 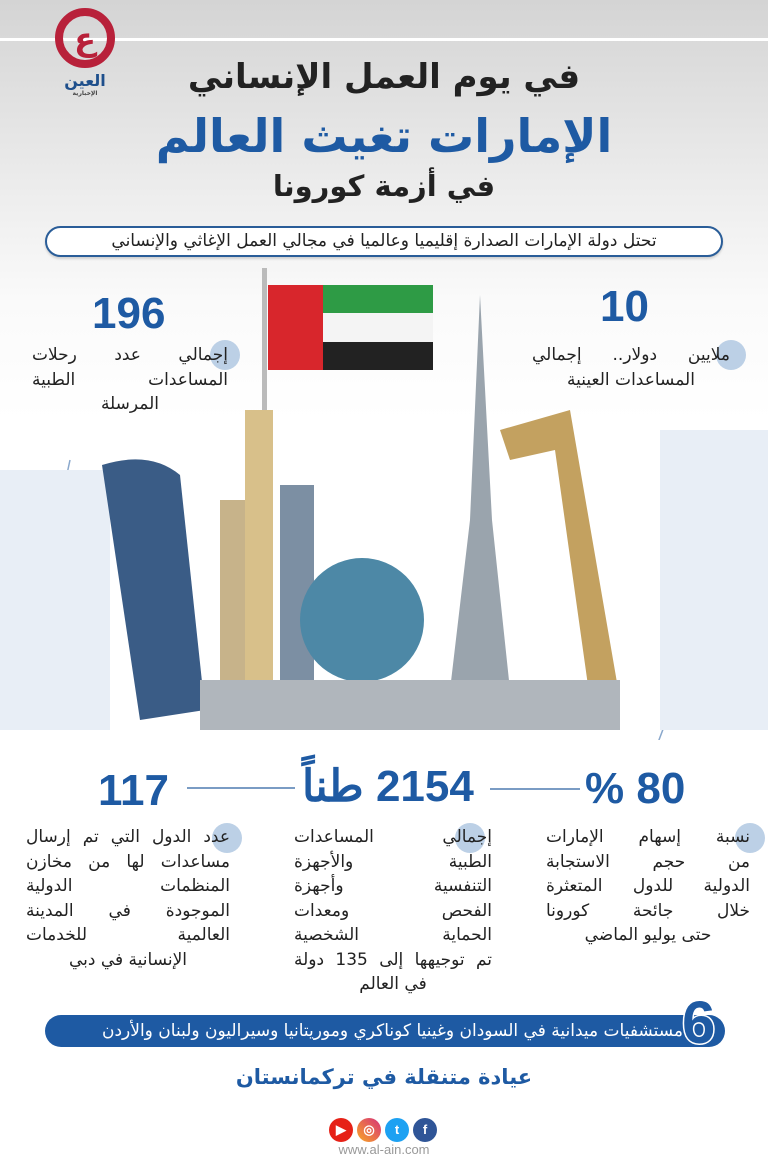 What do you see at coordinates (129, 313) in the screenshot?
I see `stat-flights-value: 196` at bounding box center [129, 313].